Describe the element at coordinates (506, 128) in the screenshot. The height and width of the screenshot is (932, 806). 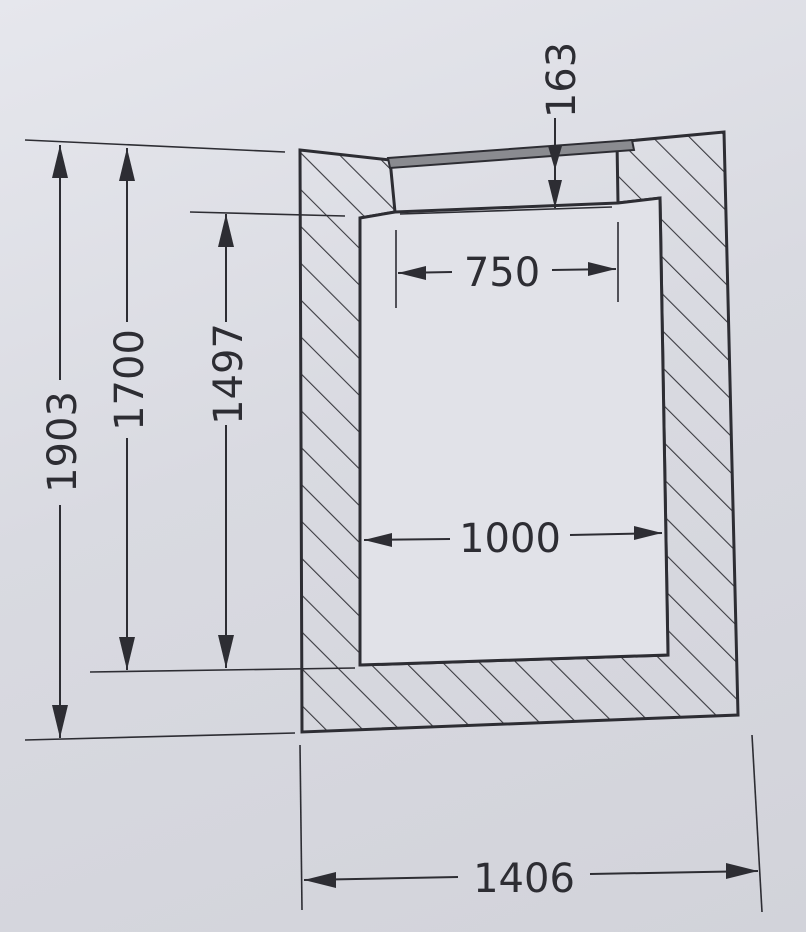
I see `dimension-cover-depth: 163` at that location.